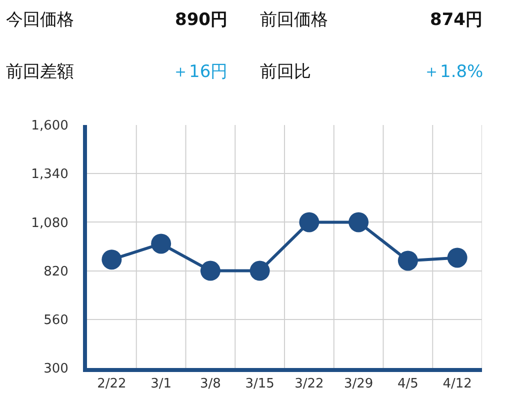  Describe the element at coordinates (309, 384) in the screenshot. I see `x-tick-label: 3/22` at that location.